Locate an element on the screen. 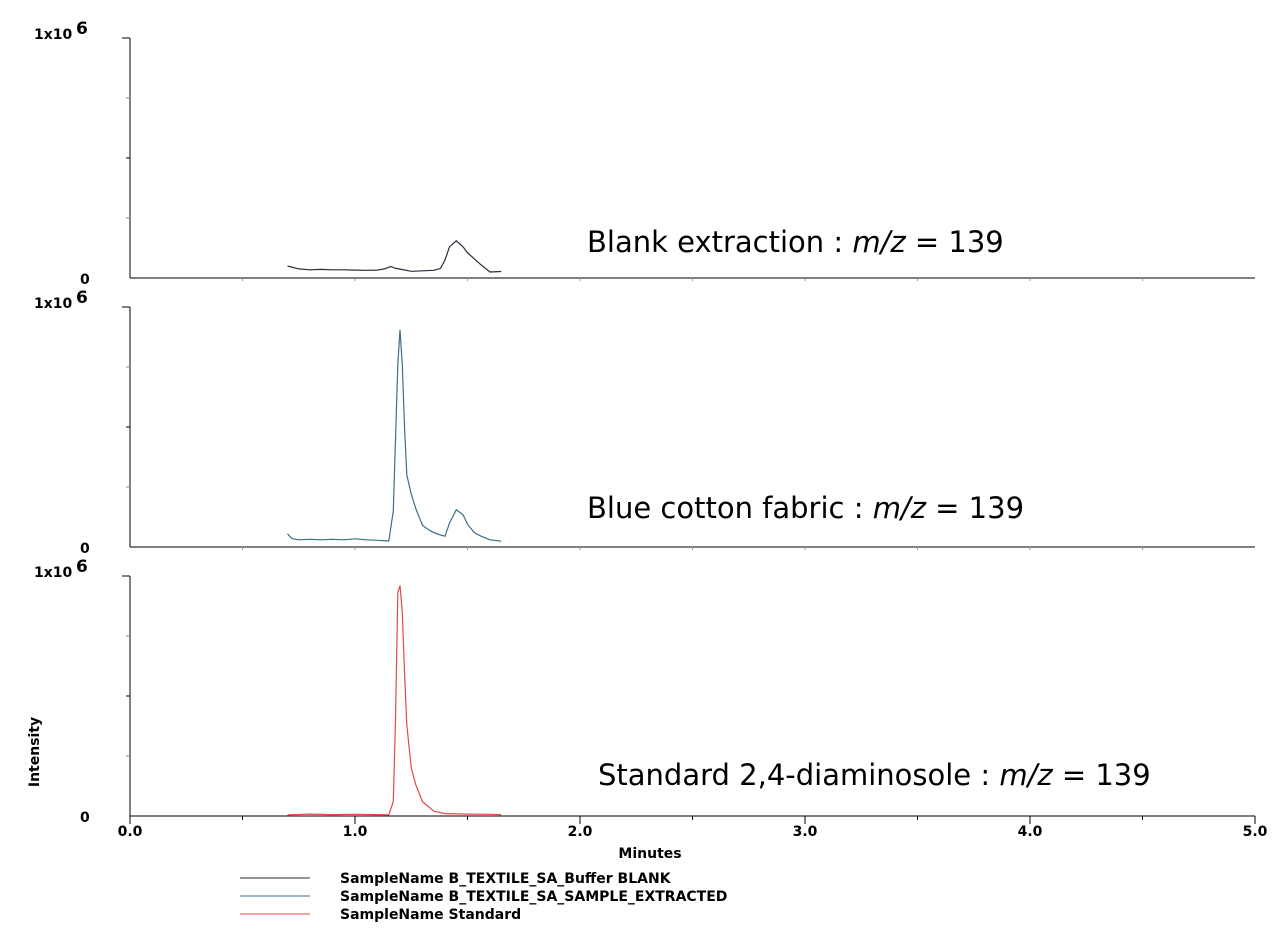 The width and height of the screenshot is (1280, 949). legend-label: SampleName B_TEXTILE_SA_SAMPLE_EXTRACTED is located at coordinates (533, 897).